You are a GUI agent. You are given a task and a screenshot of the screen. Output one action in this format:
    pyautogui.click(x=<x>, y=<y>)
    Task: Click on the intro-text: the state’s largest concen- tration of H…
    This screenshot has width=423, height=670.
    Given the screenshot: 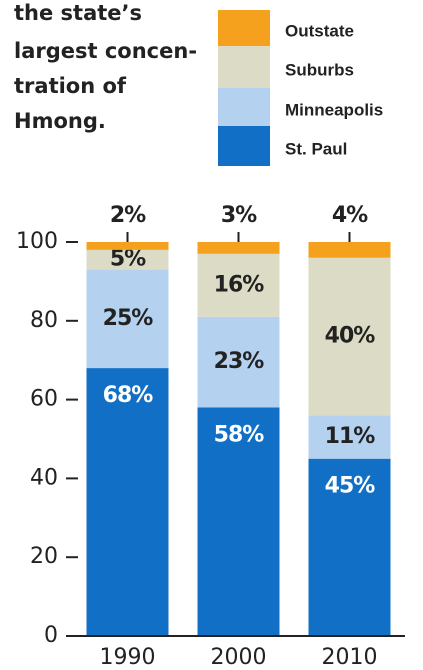 What is the action you would take?
    pyautogui.click(x=105, y=67)
    